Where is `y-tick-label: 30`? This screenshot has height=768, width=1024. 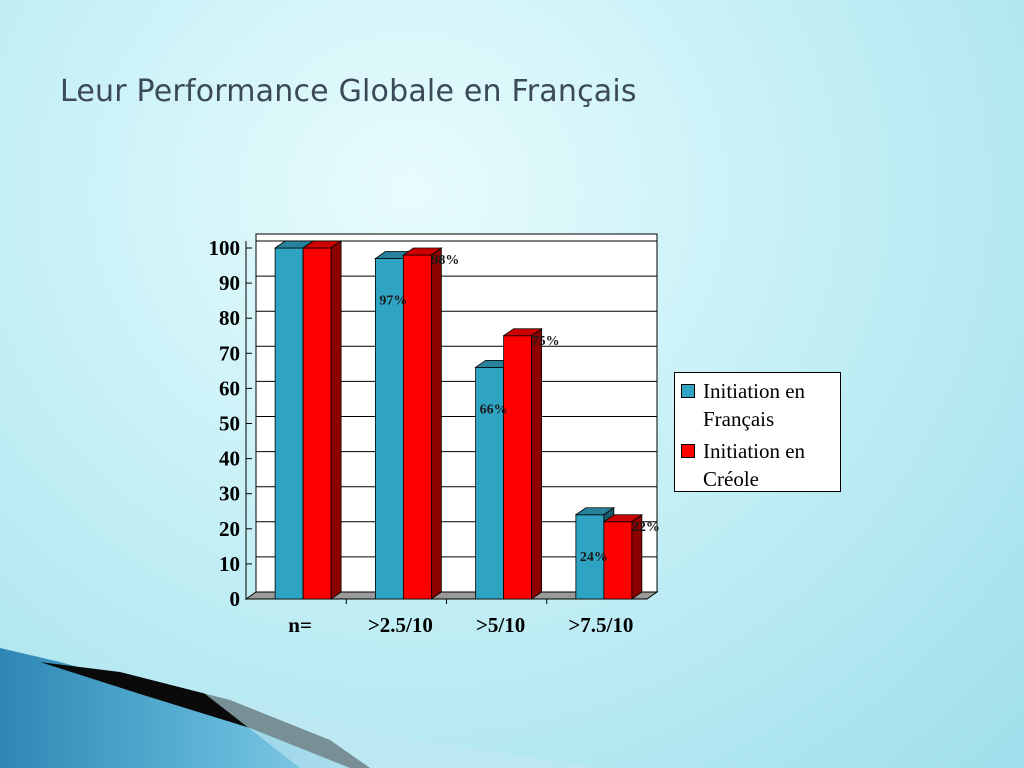
y-tick-label: 30 is located at coordinates (229, 494).